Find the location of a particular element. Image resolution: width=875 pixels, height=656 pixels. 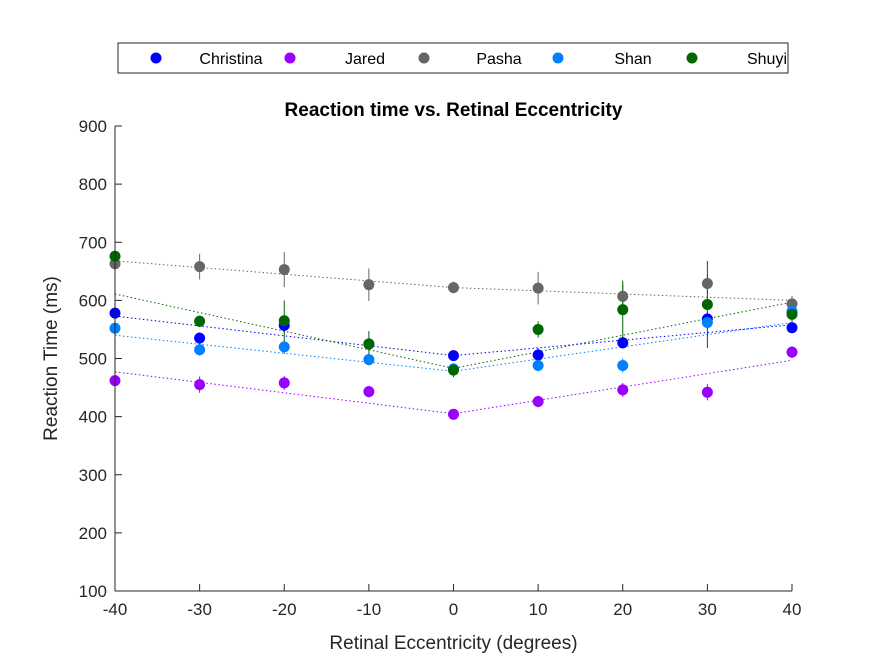

x-tick-label: -40 is located at coordinates (115, 609).